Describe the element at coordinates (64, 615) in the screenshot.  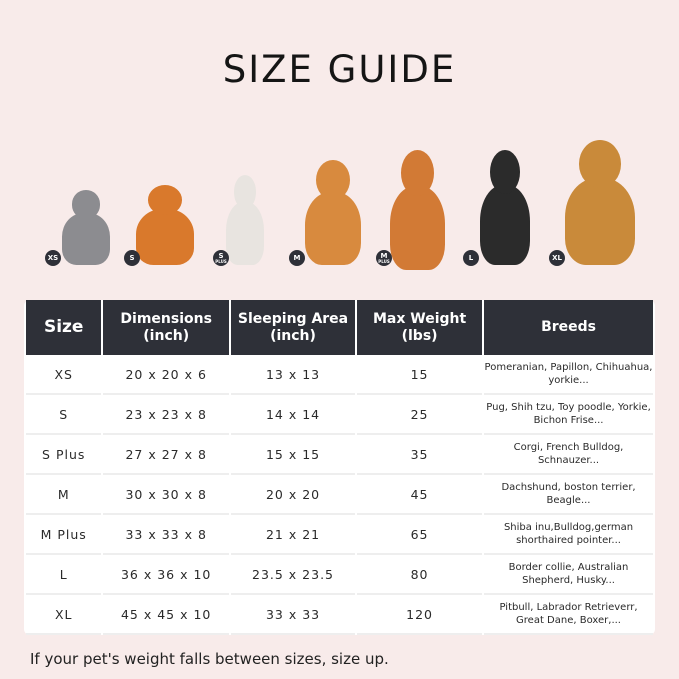
I see `table-cell: XL` at that location.